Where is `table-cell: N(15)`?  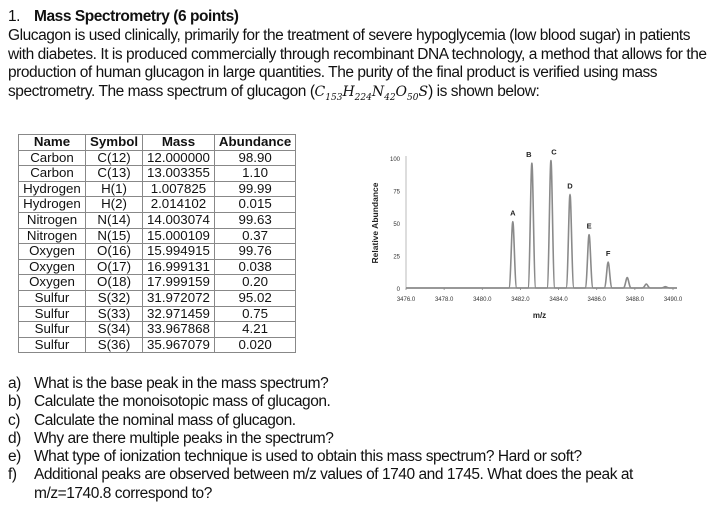
table-cell: N(15) is located at coordinates (114, 236).